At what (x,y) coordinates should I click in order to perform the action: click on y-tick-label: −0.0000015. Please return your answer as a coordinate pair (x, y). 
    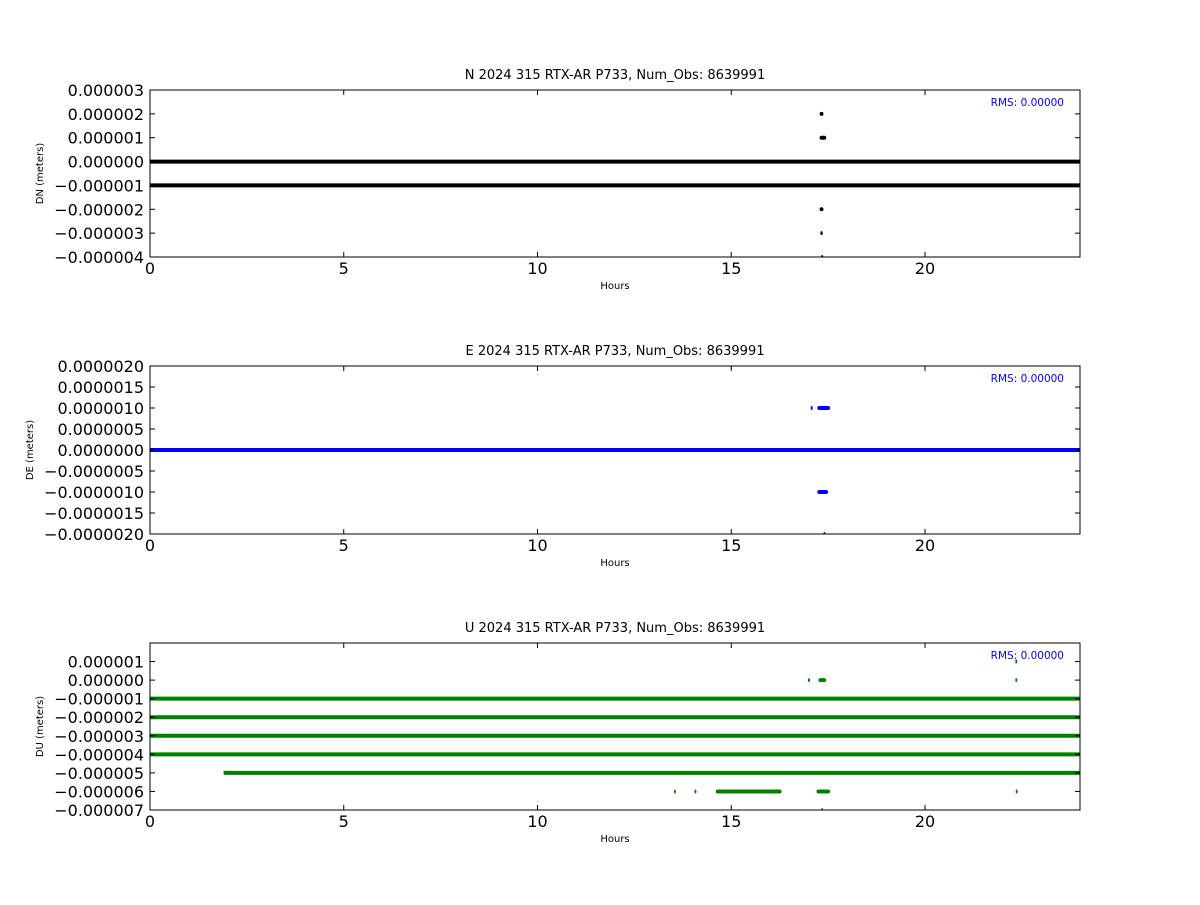
    Looking at the image, I should click on (94, 513).